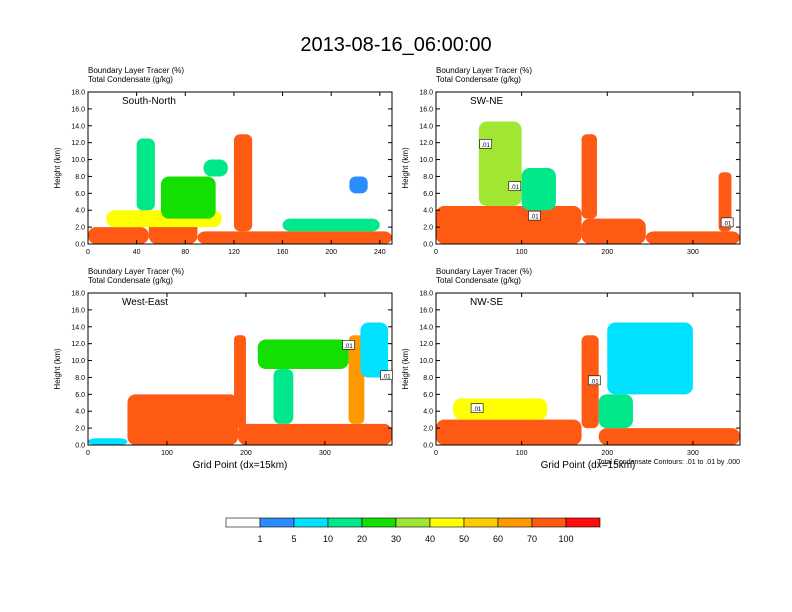  What do you see at coordinates (380, 252) in the screenshot?
I see `x-tick-label: 240` at bounding box center [380, 252].